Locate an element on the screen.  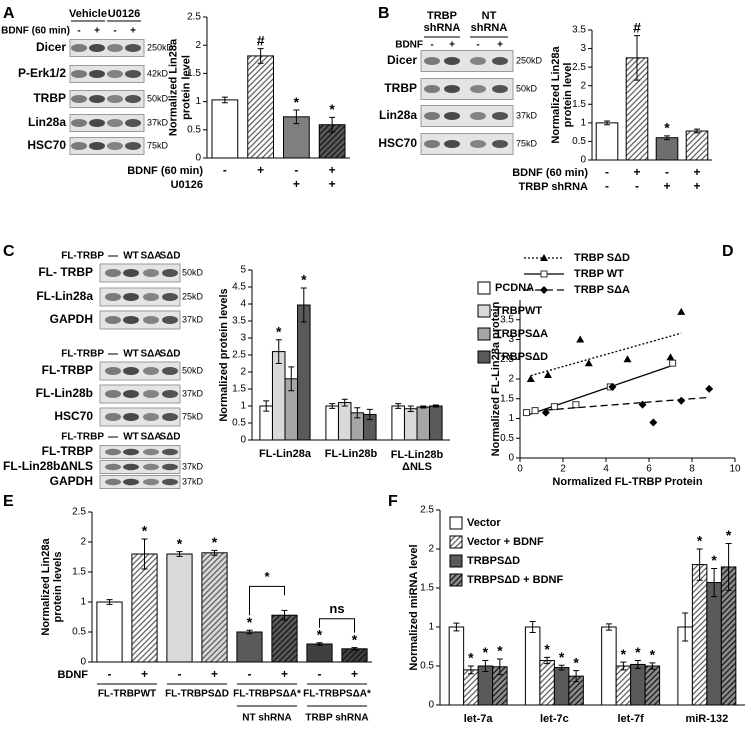
legend-label: TRBPSΔD + BDNF is located at coordinates (515, 580).